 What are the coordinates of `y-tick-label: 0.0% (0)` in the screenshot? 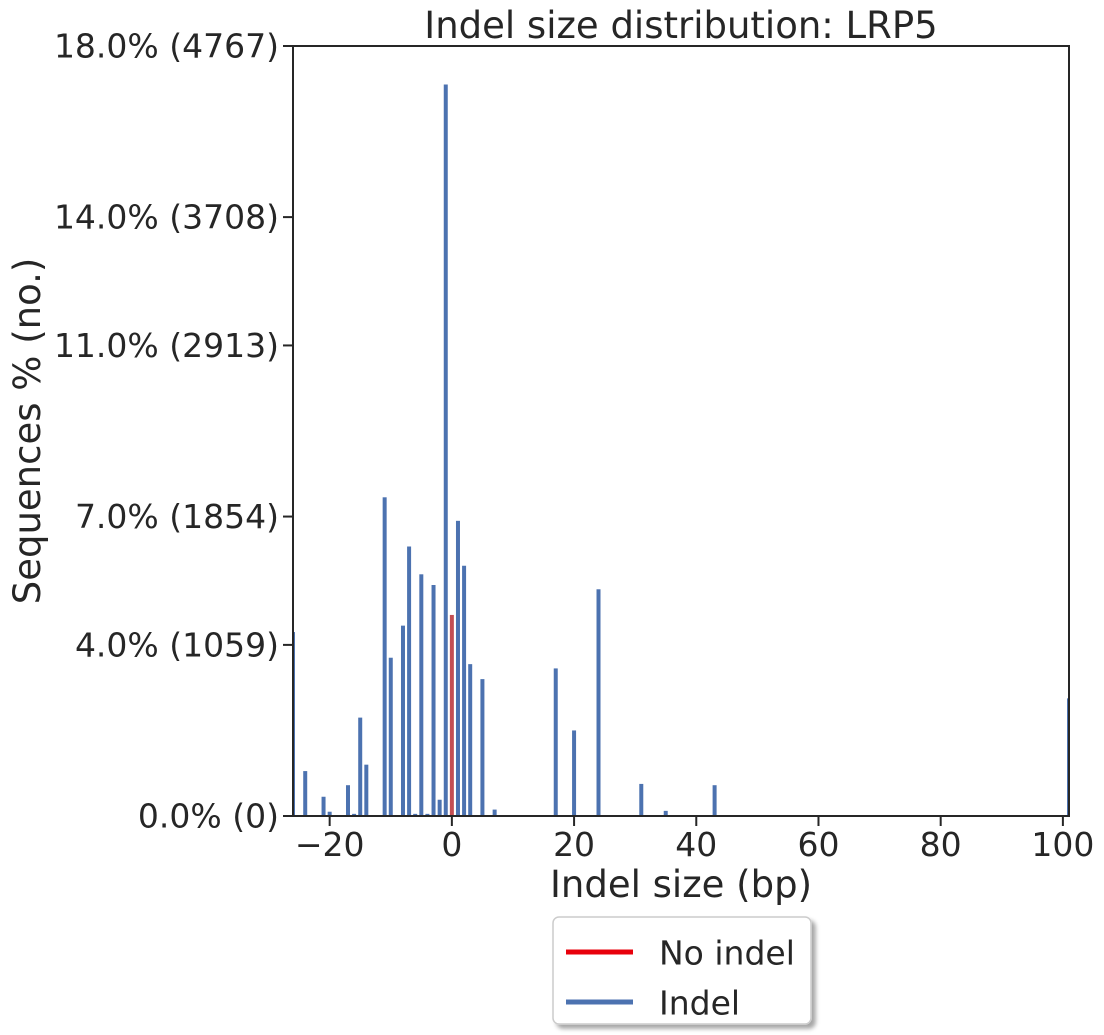 It's located at (208, 816).